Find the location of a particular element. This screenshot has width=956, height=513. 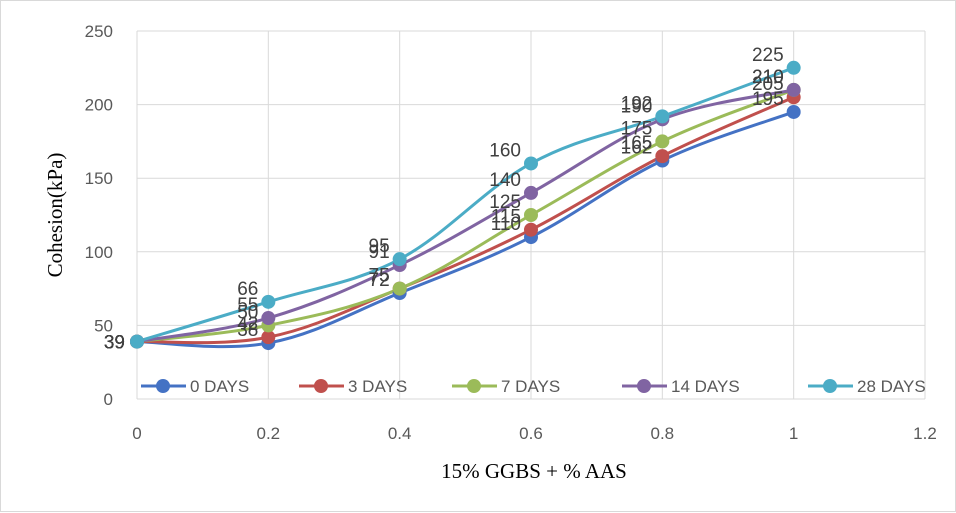

y-tick-label: 250 is located at coordinates (99, 31).